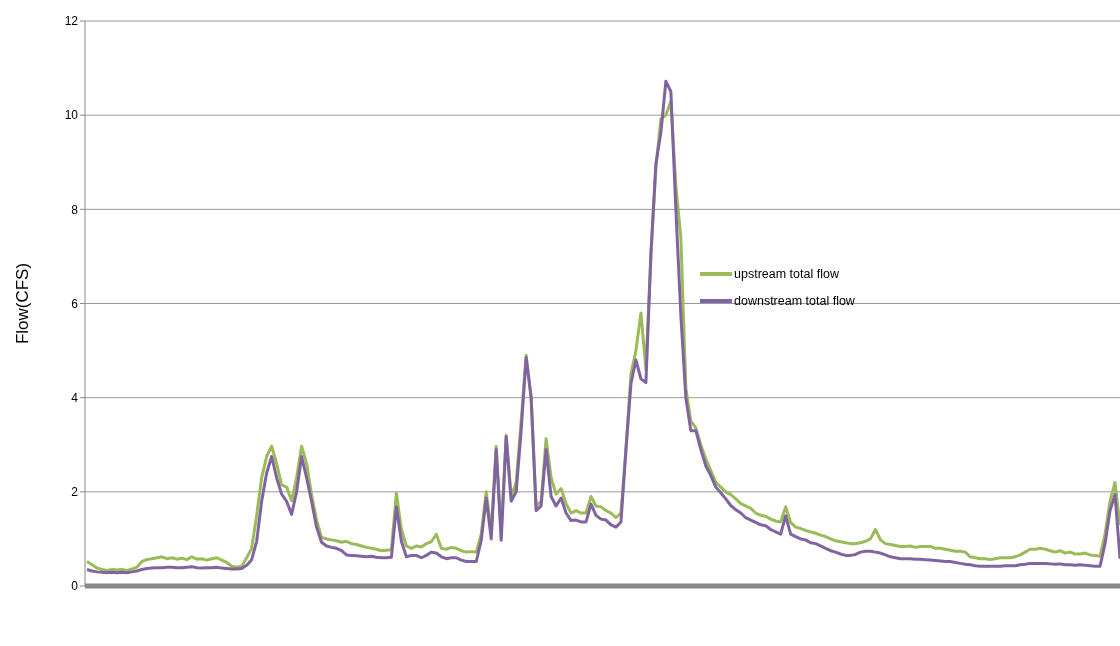  I want to click on y-axis-title: Flow(CFS), so click(23, 303).